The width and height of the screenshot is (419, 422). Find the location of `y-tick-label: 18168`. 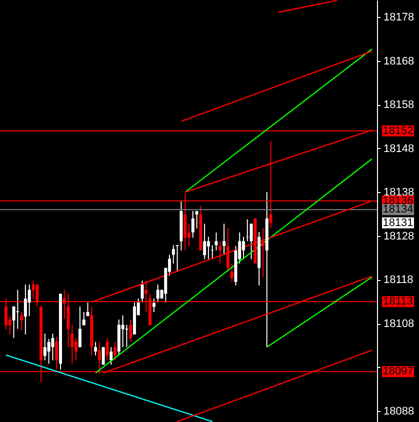

y-tick-label: 18168 is located at coordinates (399, 61).